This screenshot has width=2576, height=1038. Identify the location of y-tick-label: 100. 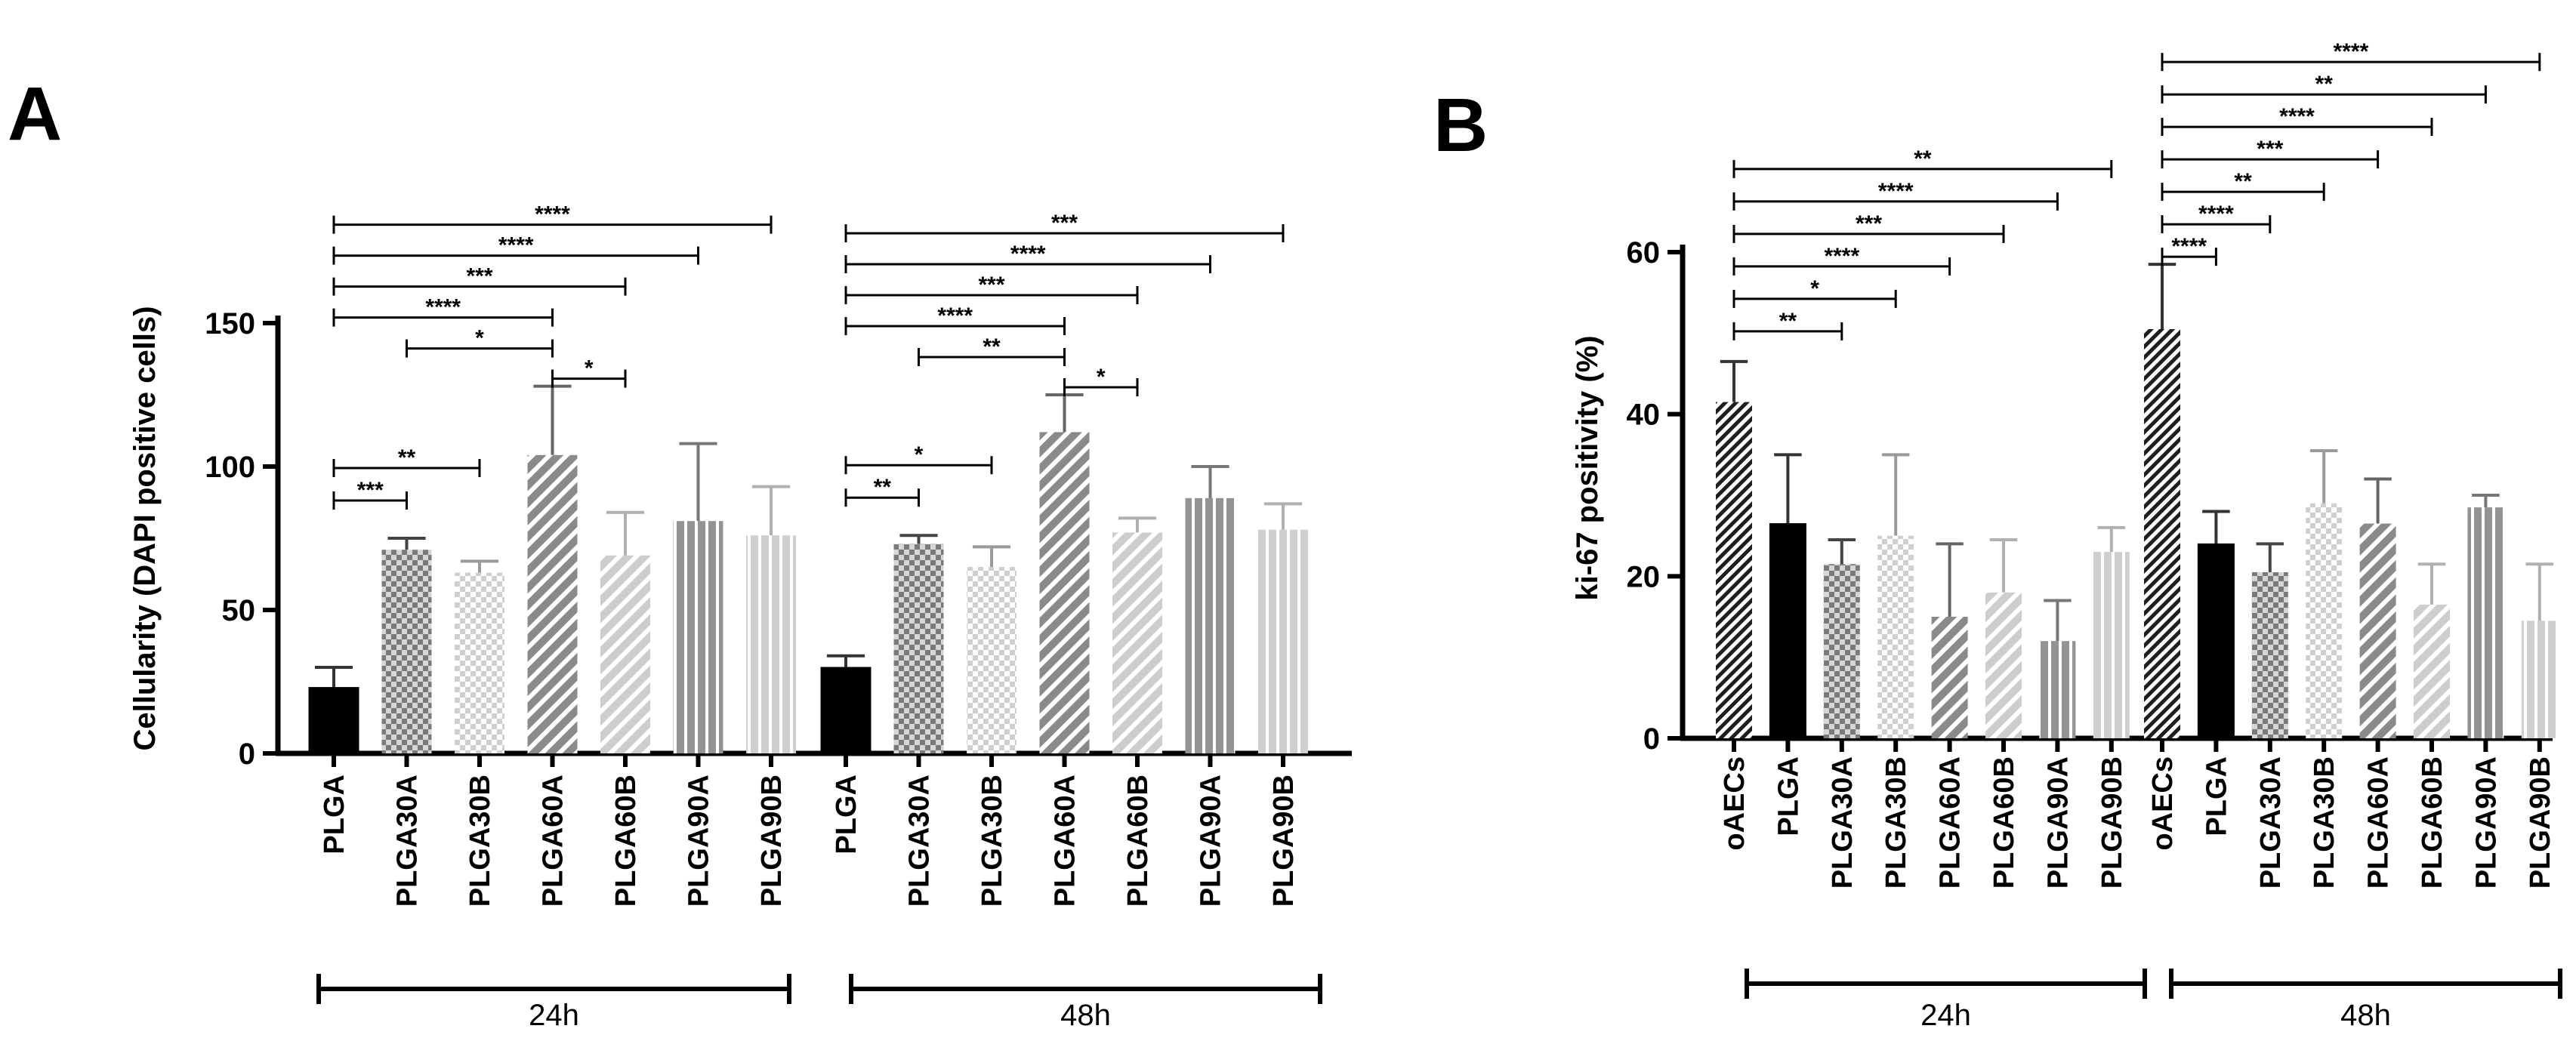
(230, 467).